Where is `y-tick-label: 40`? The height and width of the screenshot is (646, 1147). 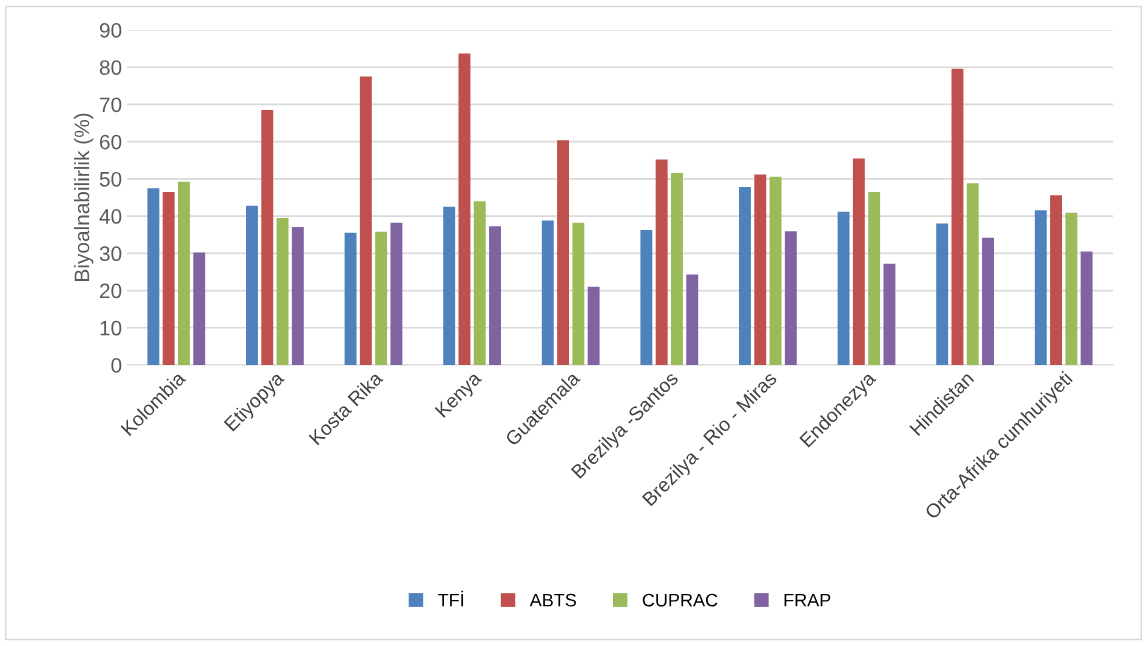 y-tick-label: 40 is located at coordinates (110, 216).